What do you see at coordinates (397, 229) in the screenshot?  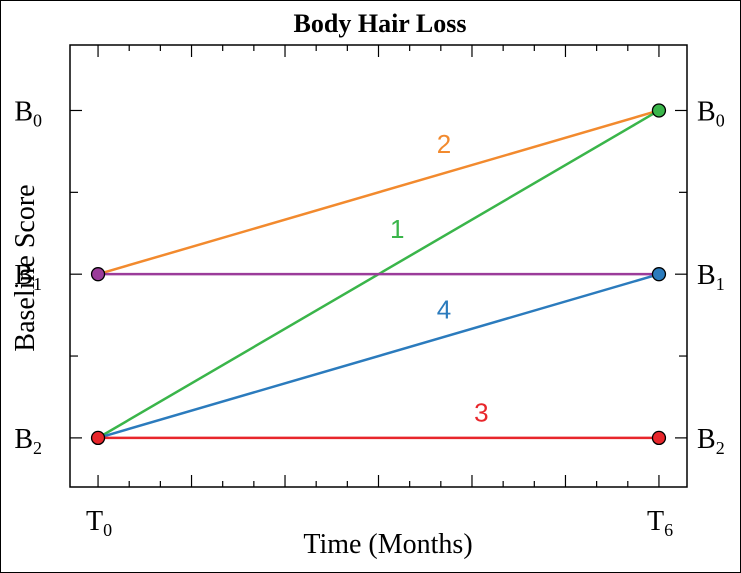 I see `series-label-1: 1` at bounding box center [397, 229].